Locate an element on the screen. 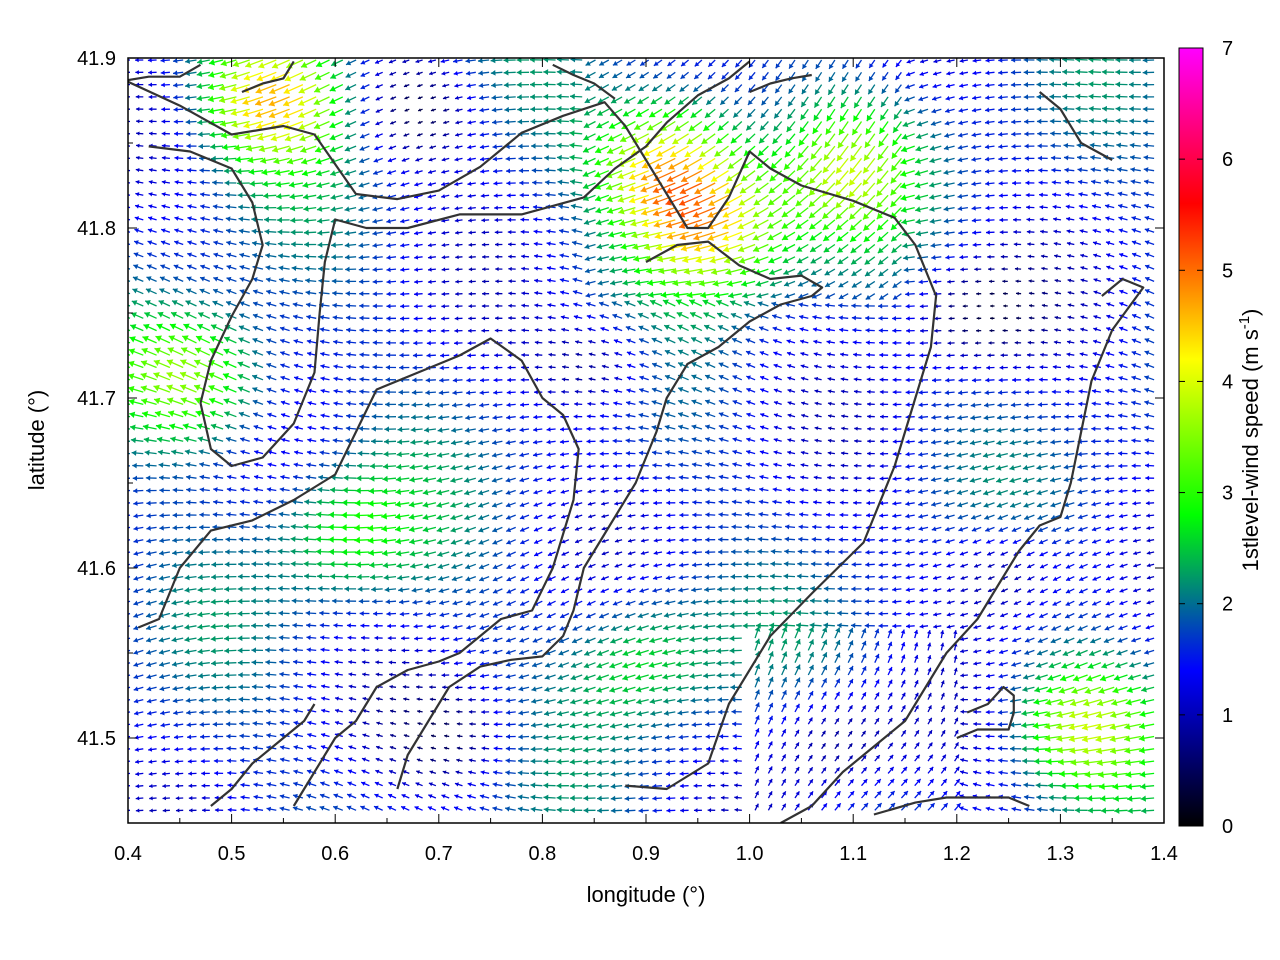 This screenshot has height=960, width=1280. colorbar-title: 1stlevel-wind speed (m s-1) is located at coordinates (1249, 440).